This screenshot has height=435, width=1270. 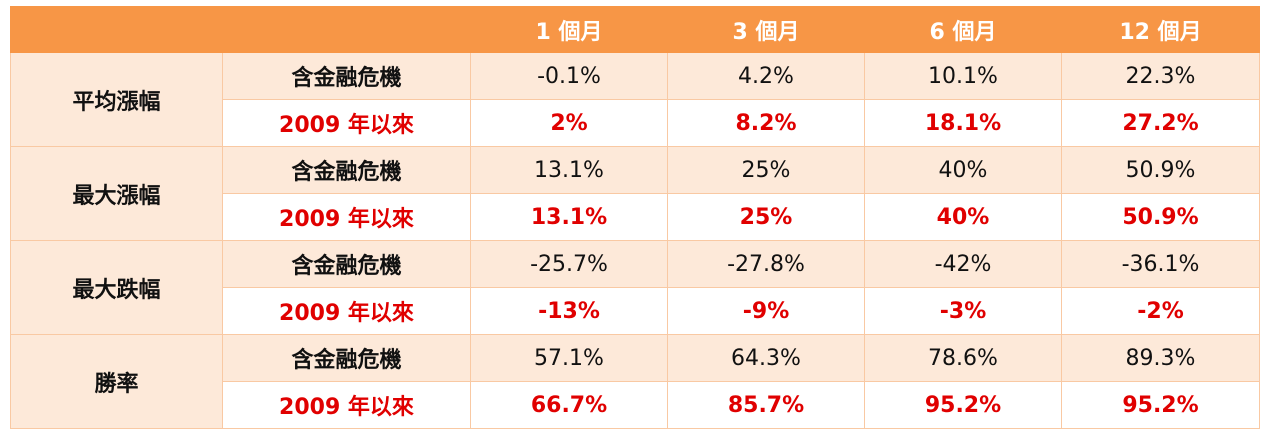 What do you see at coordinates (116, 29) in the screenshot?
I see `header-corner-cell` at bounding box center [116, 29].